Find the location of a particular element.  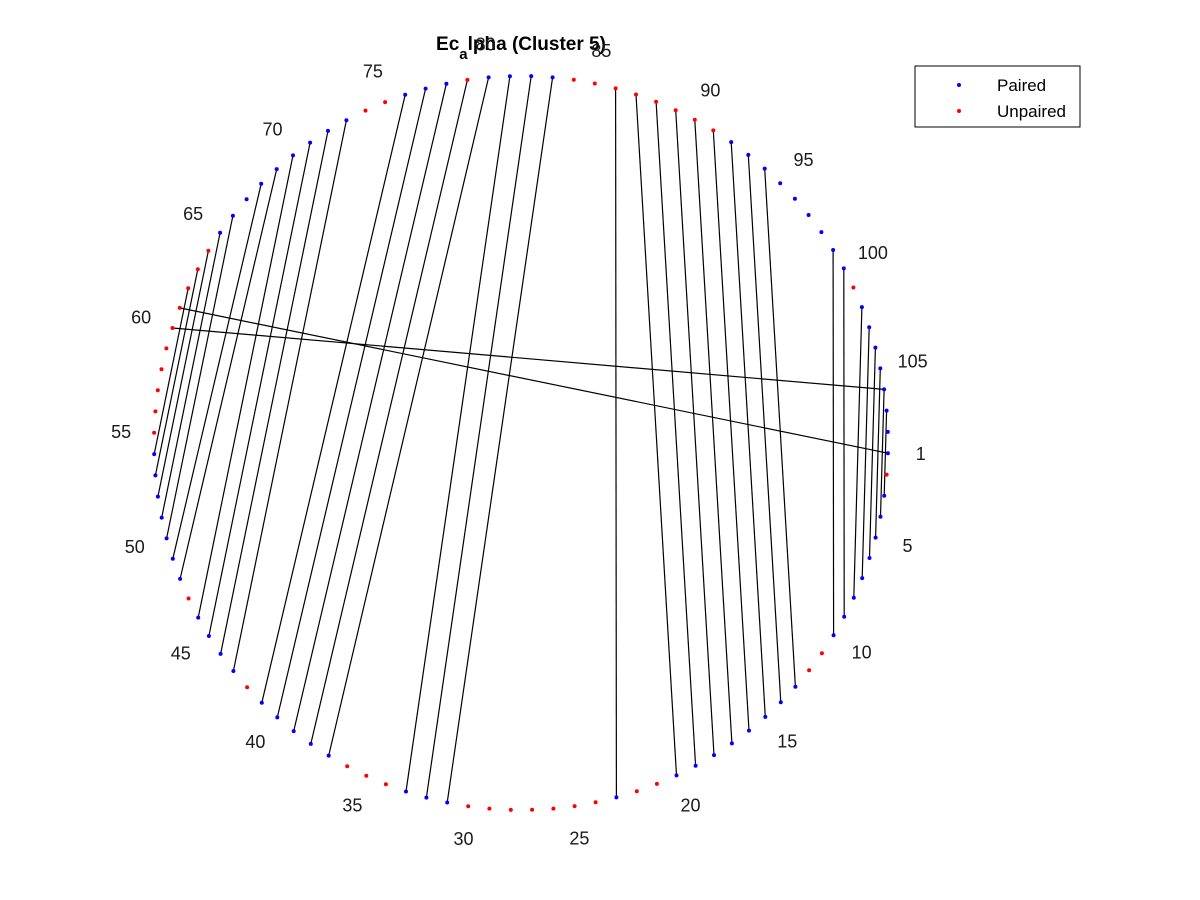

position-label-85: 85 is located at coordinates (601, 51).